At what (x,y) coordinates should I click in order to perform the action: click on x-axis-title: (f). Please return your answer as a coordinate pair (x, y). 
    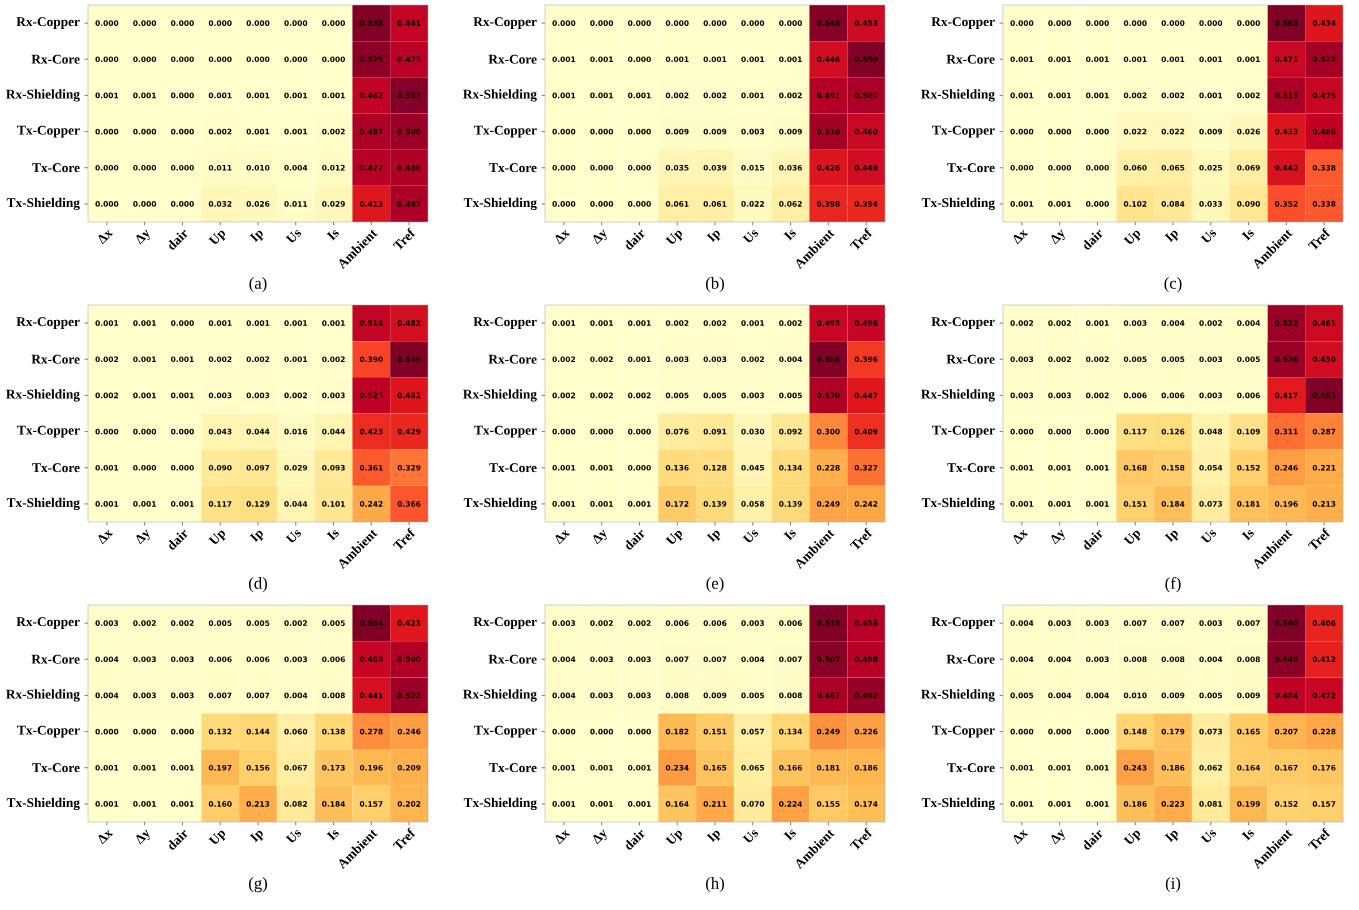
    Looking at the image, I should click on (1173, 585).